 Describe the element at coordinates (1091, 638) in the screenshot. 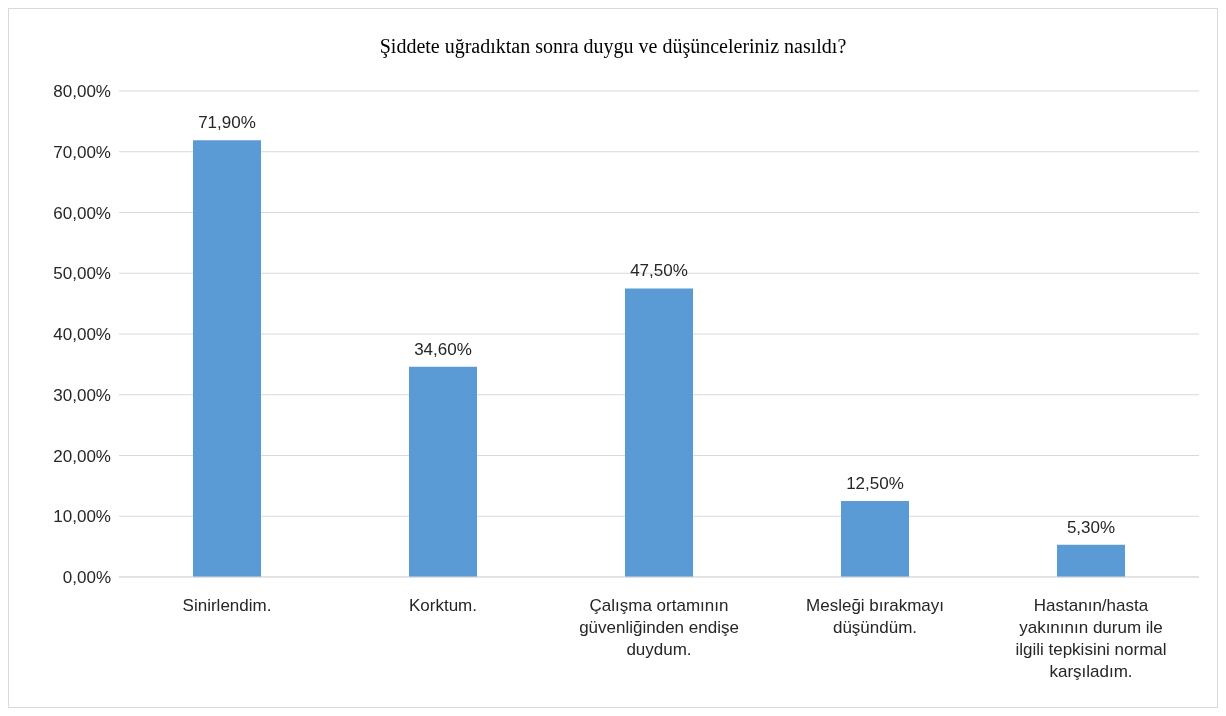

I see `x-tick-label: Hastanın/hasta yakınının durum ile ilgili tepkisini normal karşıladım.` at that location.